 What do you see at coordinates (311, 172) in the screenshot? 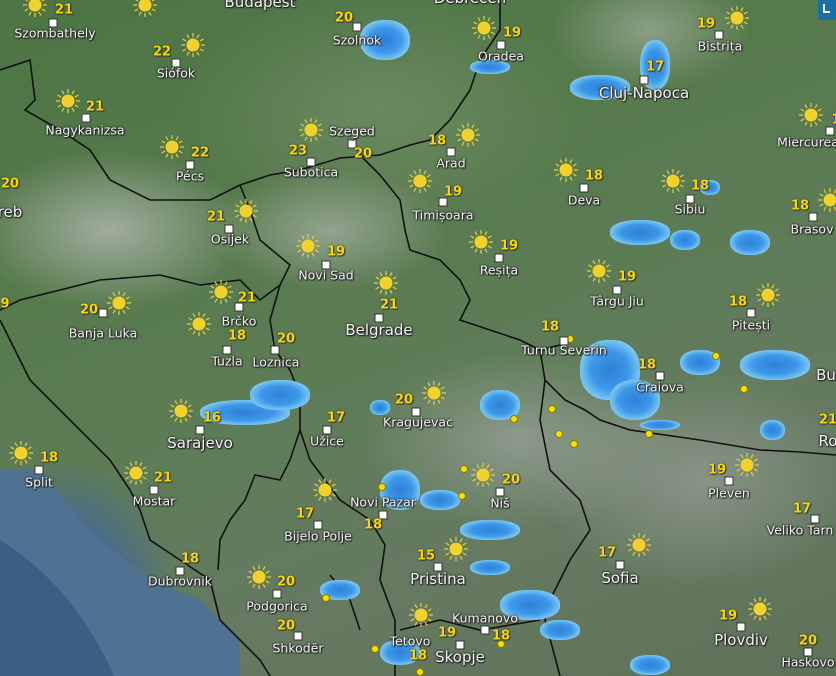
I see `city-label: Subotica` at bounding box center [311, 172].